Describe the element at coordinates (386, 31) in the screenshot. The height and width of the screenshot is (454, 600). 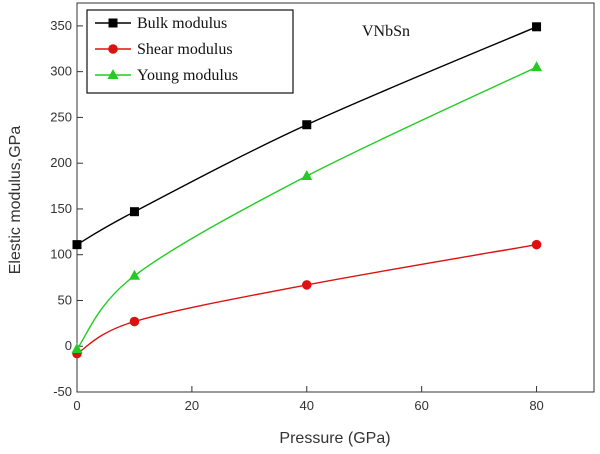
I see `chart-annotation: VNbSn` at that location.